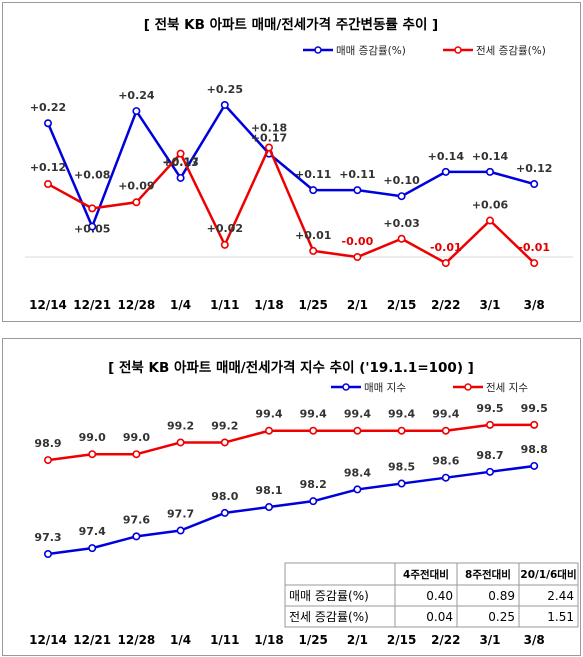 This screenshot has width=583, height=657. I want to click on c2-tick-label-1: 12/21, so click(92, 640).